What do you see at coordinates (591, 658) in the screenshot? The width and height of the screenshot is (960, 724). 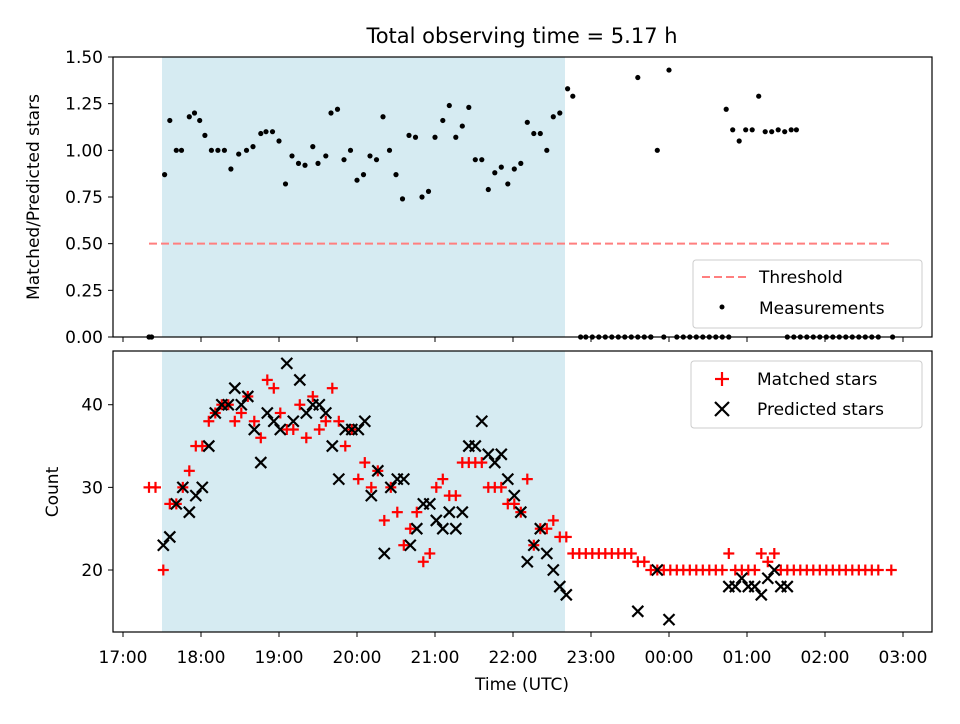 I see `bottom-x-tick-label: 23:00` at bounding box center [591, 658].